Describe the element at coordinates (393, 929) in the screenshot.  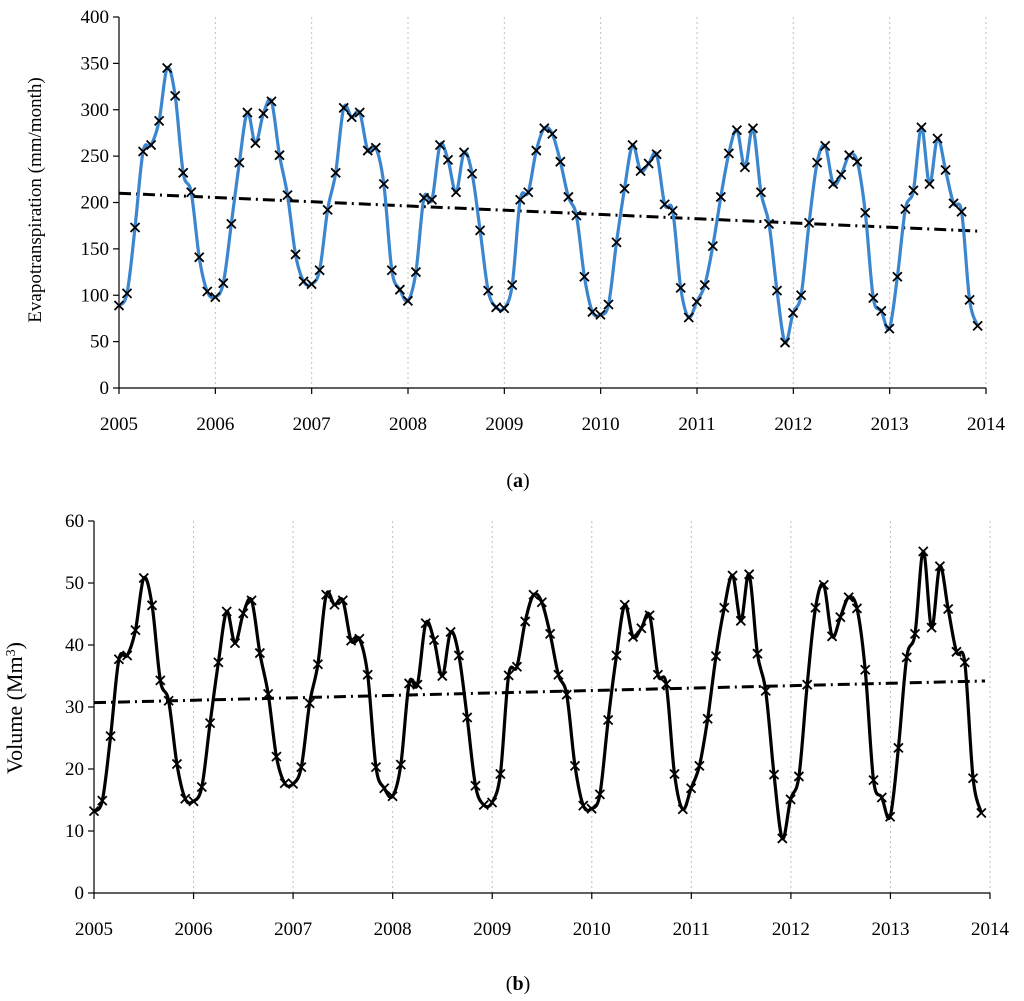
I see `x-tick-label: 2008` at that location.